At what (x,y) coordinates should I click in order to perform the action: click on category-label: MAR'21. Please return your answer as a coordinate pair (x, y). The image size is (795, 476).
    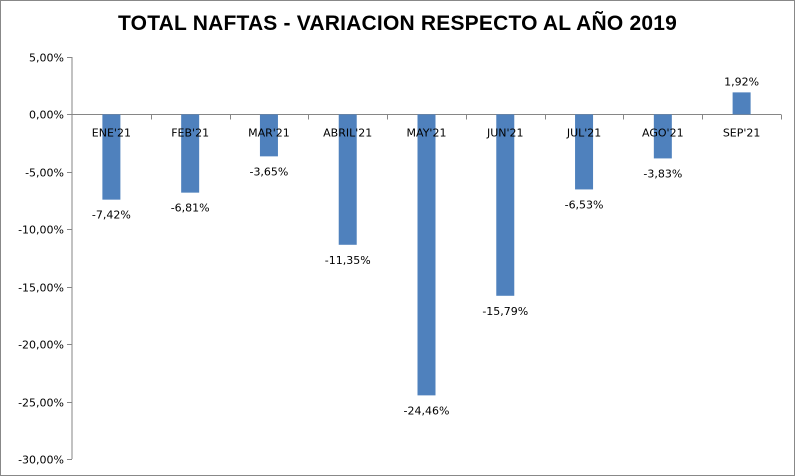
    Looking at the image, I should click on (269, 133).